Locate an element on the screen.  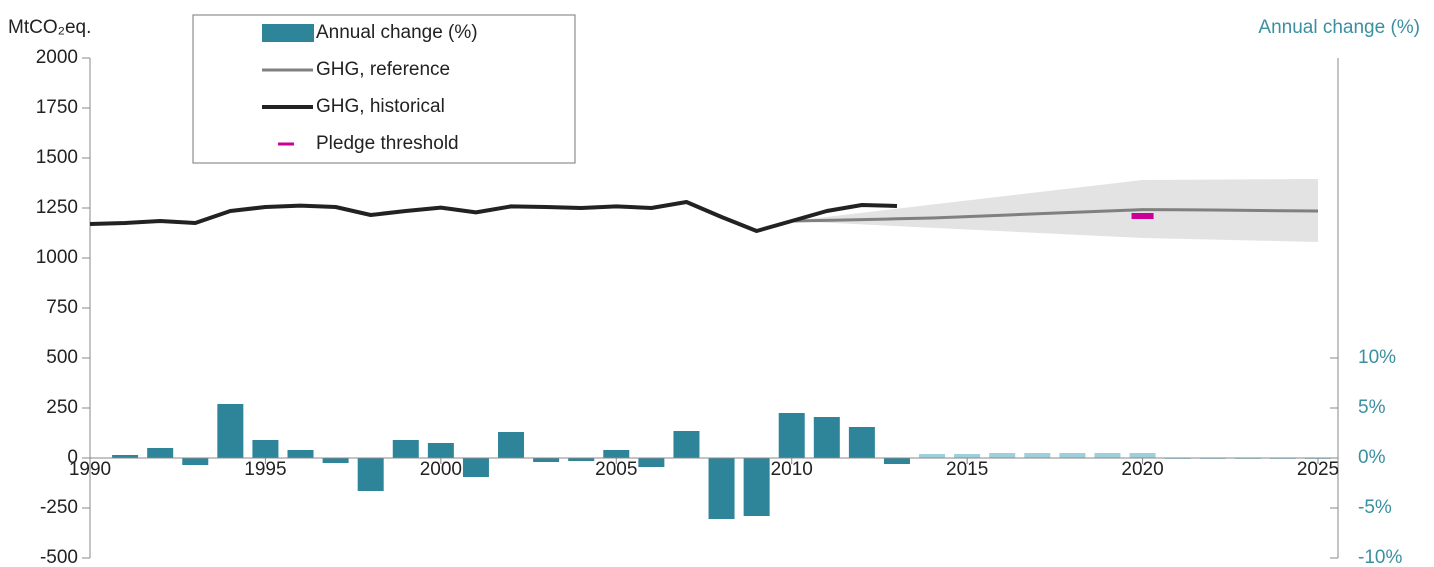
y-tick-label: 1750 is located at coordinates (57, 107).